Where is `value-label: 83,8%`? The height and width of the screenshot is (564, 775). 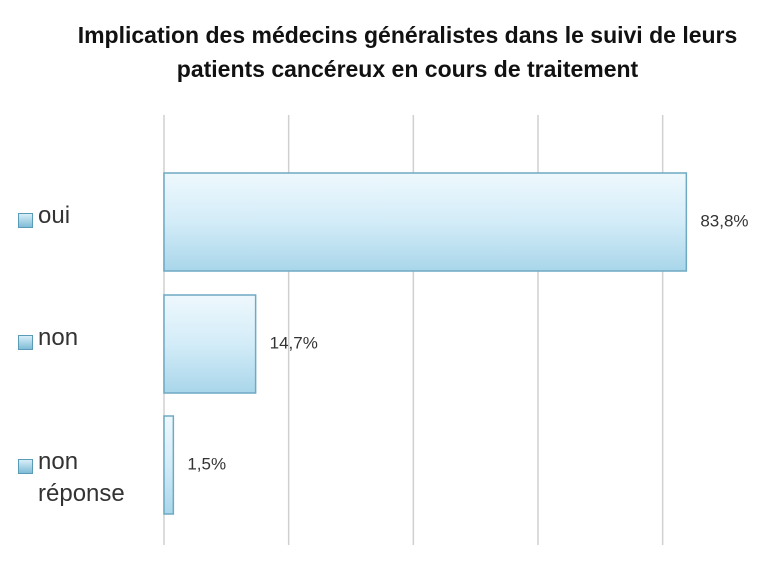 value-label: 83,8% is located at coordinates (724, 220).